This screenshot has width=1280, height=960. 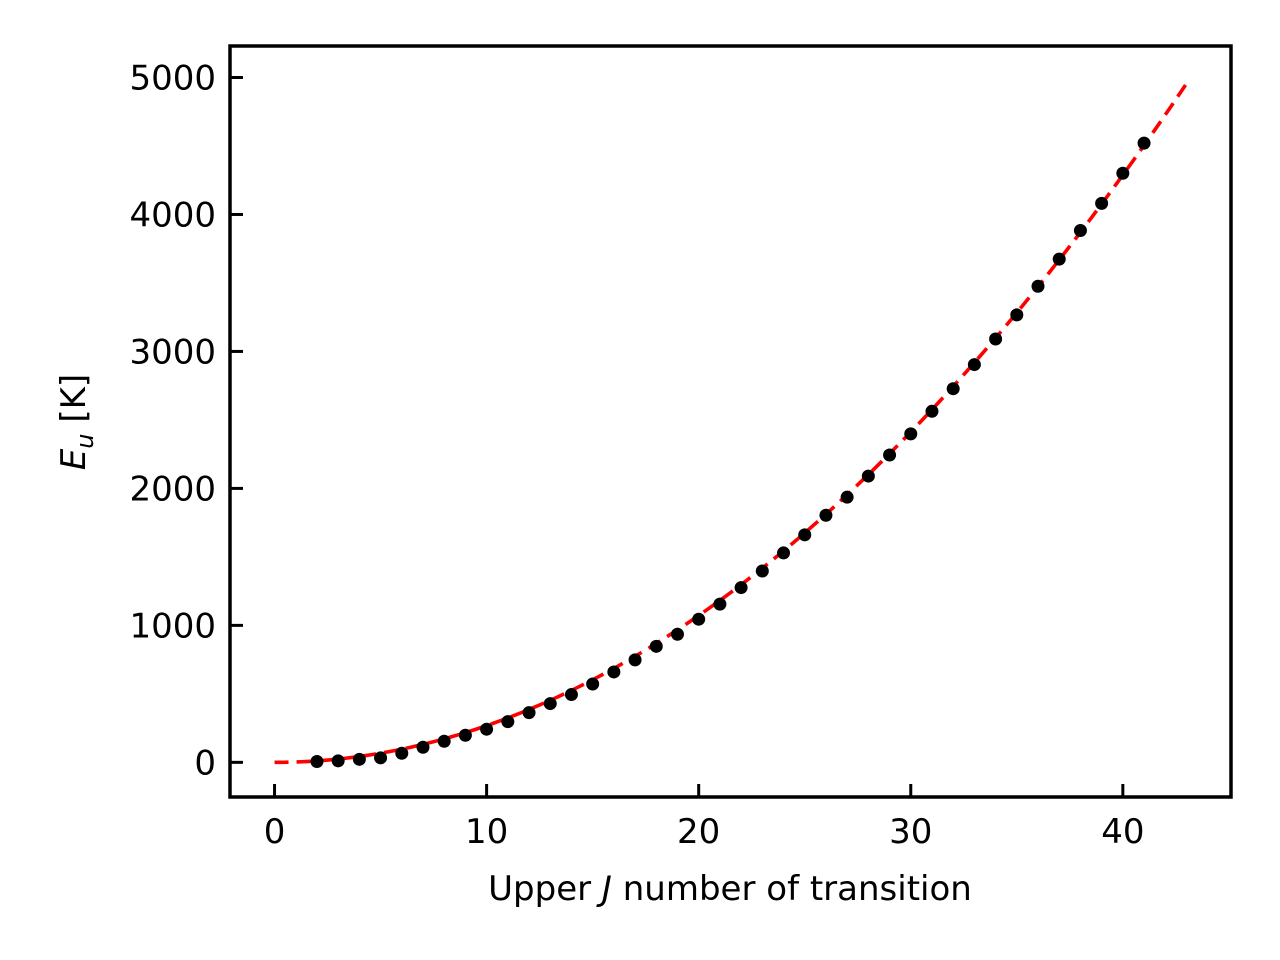 What do you see at coordinates (1122, 832) in the screenshot?
I see `x-tick-label: 40` at bounding box center [1122, 832].